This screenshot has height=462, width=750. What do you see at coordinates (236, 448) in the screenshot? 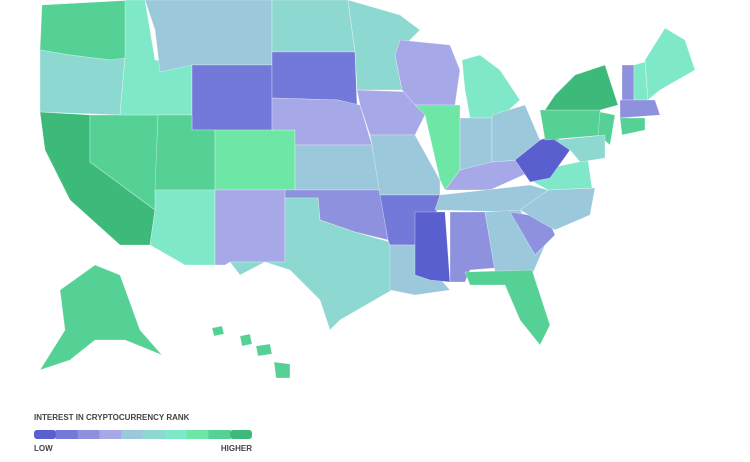
I see `legend-high: HIGHER` at bounding box center [236, 448].